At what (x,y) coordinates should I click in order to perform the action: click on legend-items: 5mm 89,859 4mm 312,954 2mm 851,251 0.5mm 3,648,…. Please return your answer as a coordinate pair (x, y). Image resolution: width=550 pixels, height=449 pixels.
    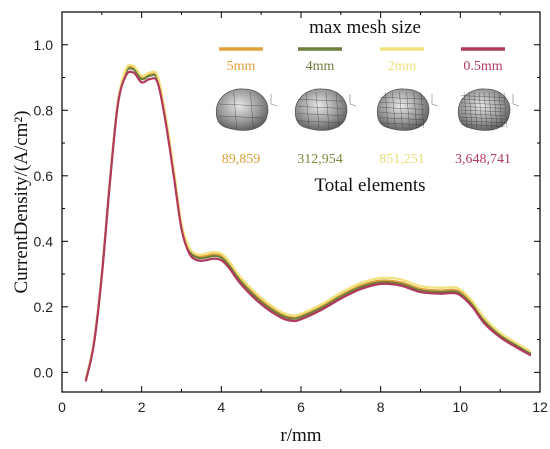
    Looking at the image, I should click on (367, 107).